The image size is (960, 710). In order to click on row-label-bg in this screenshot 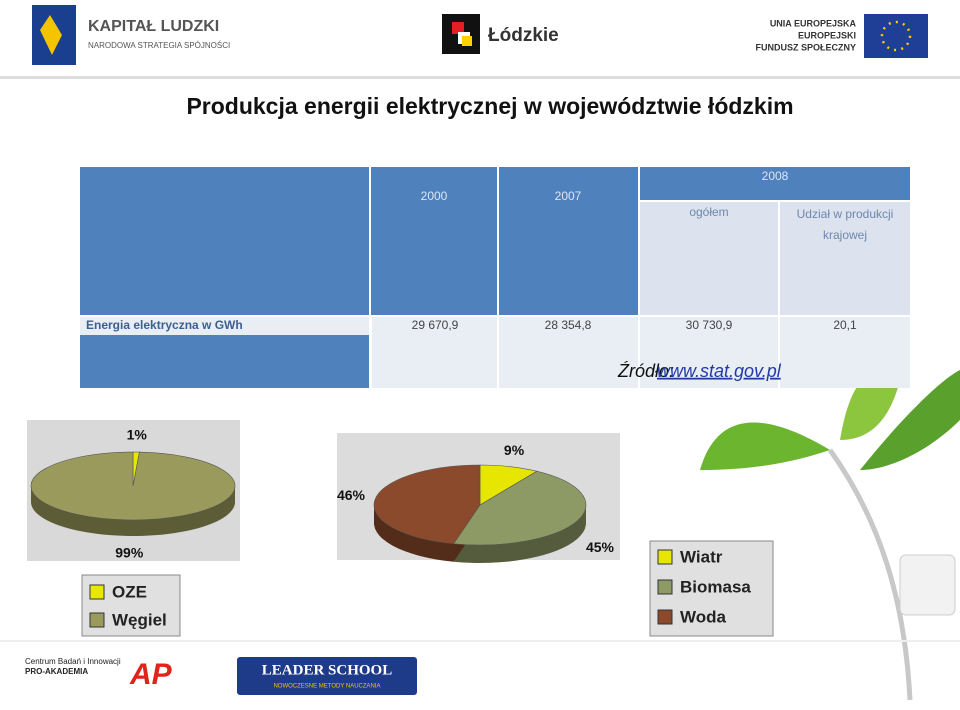, I will do `click(225, 326)`.